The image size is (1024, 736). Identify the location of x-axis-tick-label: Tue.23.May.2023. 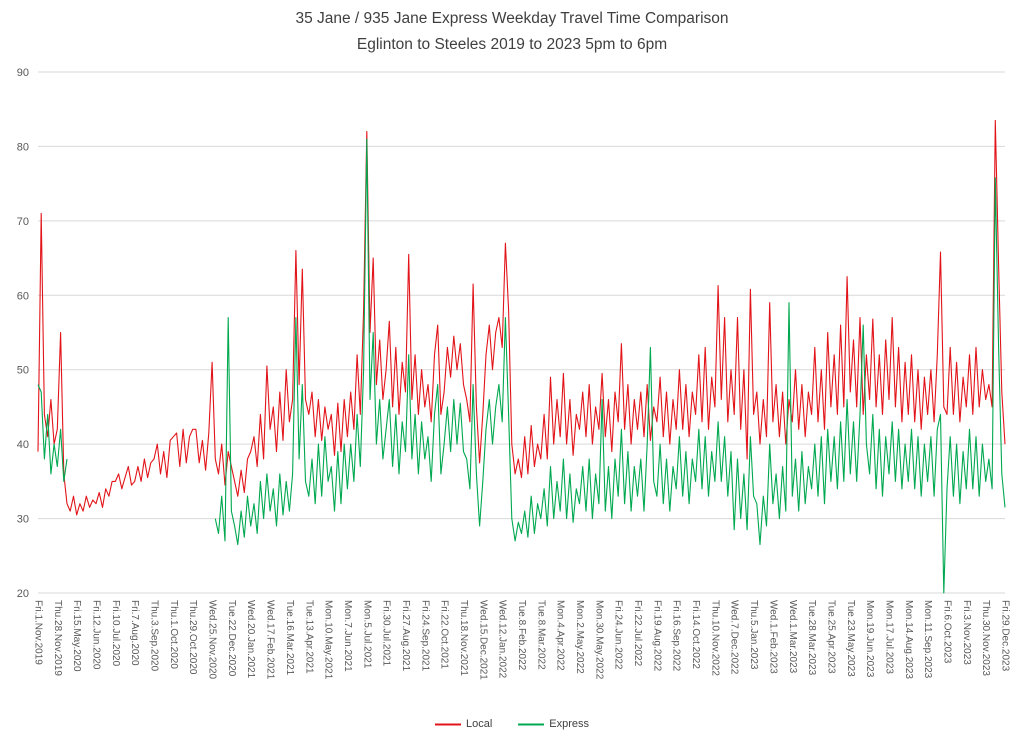
(850, 638).